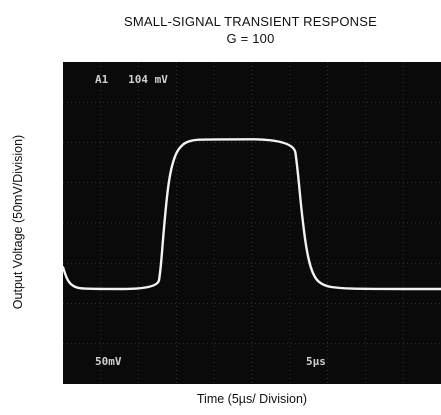  I want to click on annotation-bottom-right: 5µs, so click(316, 361).